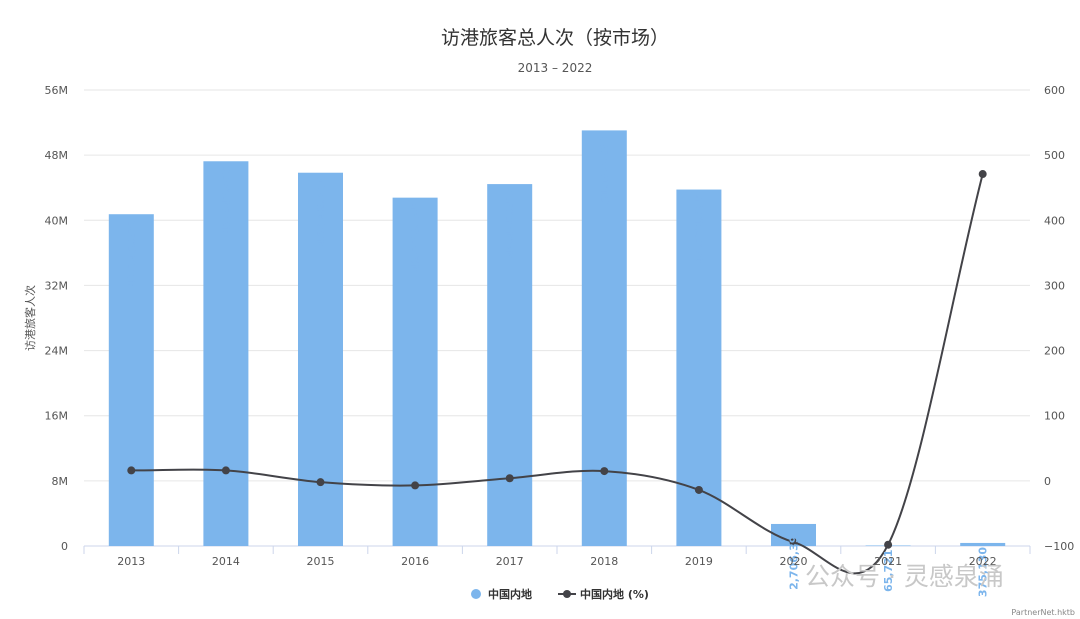 The width and height of the screenshot is (1080, 619). I want to click on bar-value-label: 42,778,145, so click(415, 237).